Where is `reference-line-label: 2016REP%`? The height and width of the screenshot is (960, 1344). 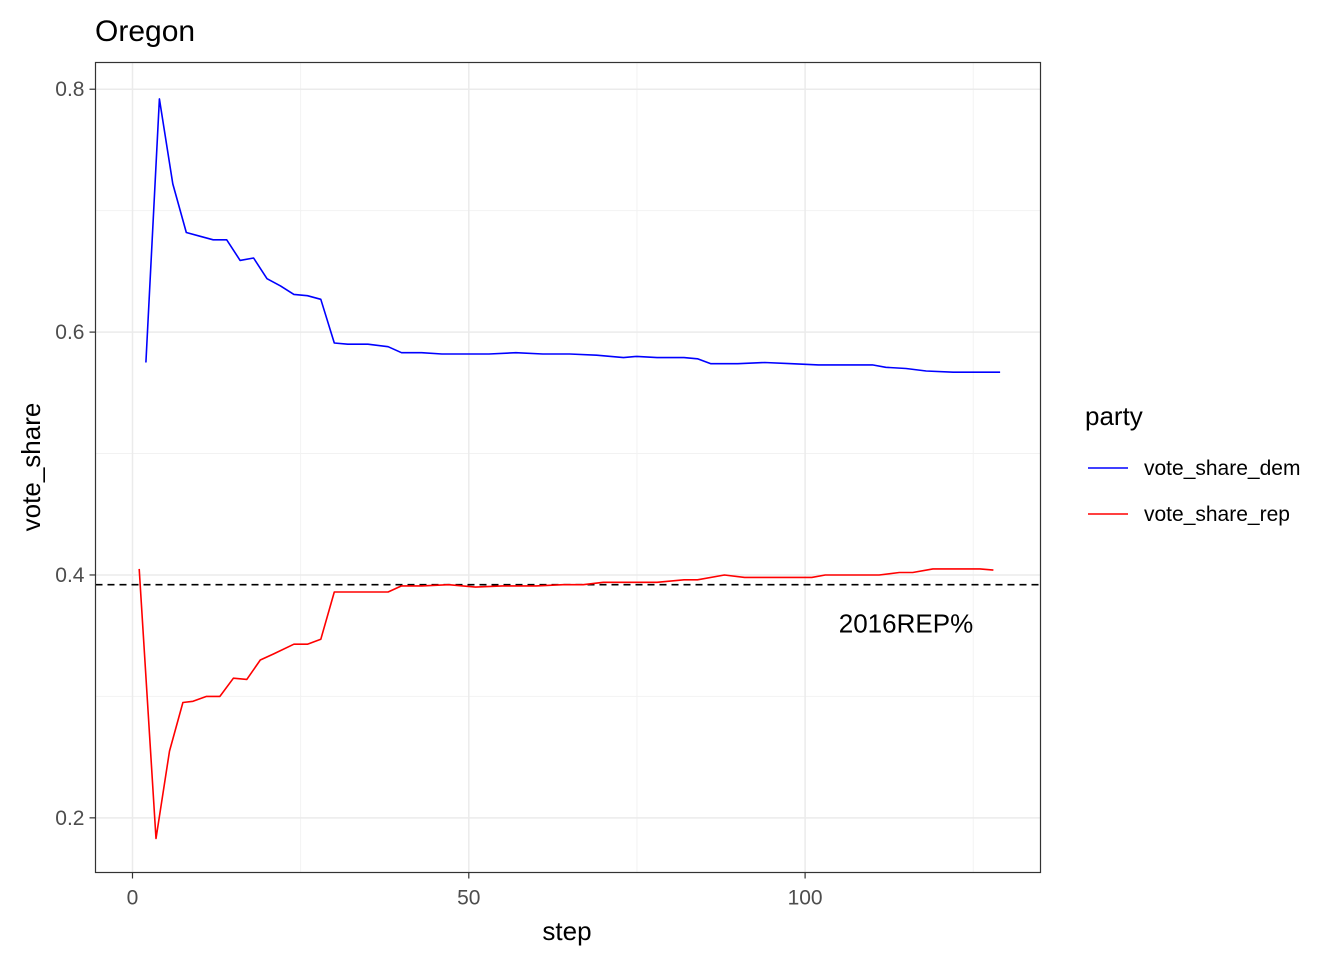
reference-line-label: 2016REP% is located at coordinates (906, 624).